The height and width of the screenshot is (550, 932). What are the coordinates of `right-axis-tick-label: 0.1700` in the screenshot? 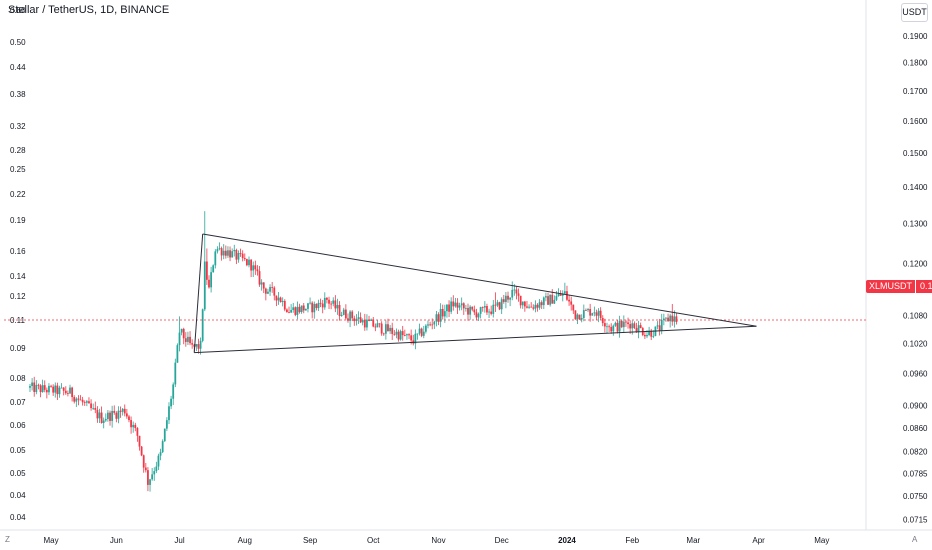 It's located at (915, 91).